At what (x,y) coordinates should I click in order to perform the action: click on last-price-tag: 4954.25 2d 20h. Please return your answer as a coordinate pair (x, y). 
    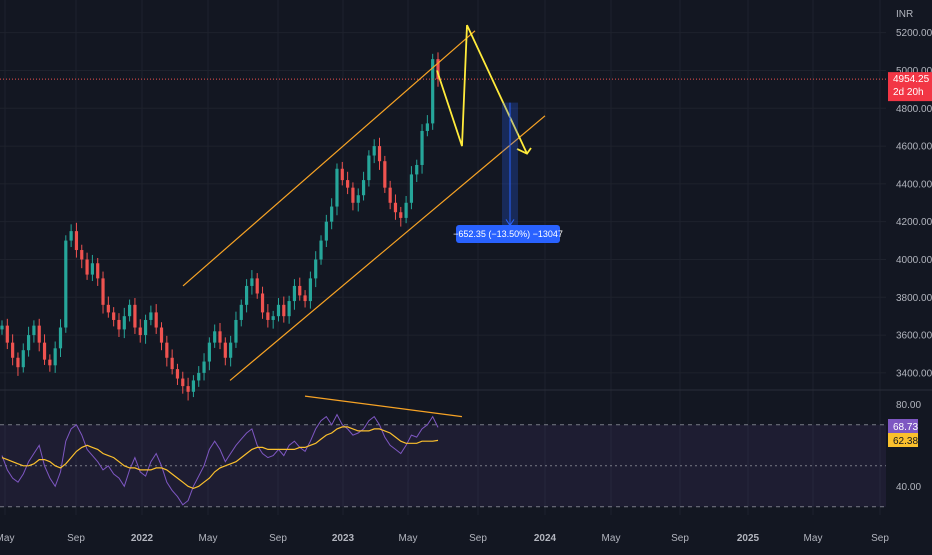
    Looking at the image, I should click on (910, 87).